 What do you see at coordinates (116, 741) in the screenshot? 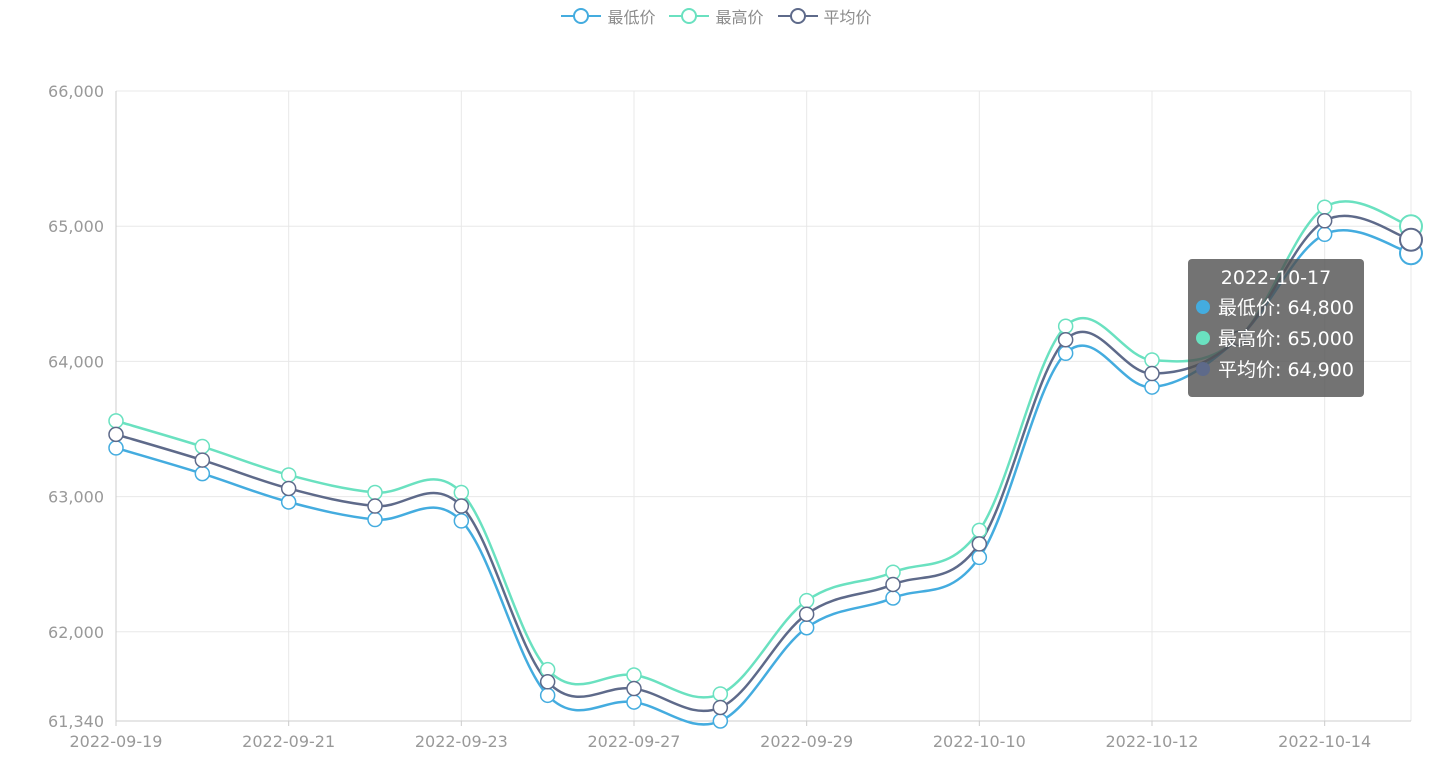
I see `x-tick-label: 2022-09-19` at bounding box center [116, 741].